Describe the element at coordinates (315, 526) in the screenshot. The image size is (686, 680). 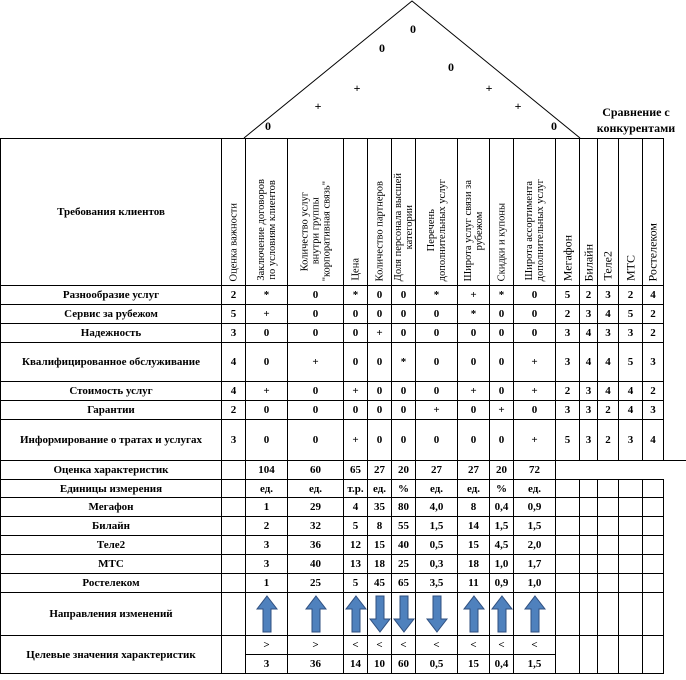
I see `operator-value: 32` at that location.